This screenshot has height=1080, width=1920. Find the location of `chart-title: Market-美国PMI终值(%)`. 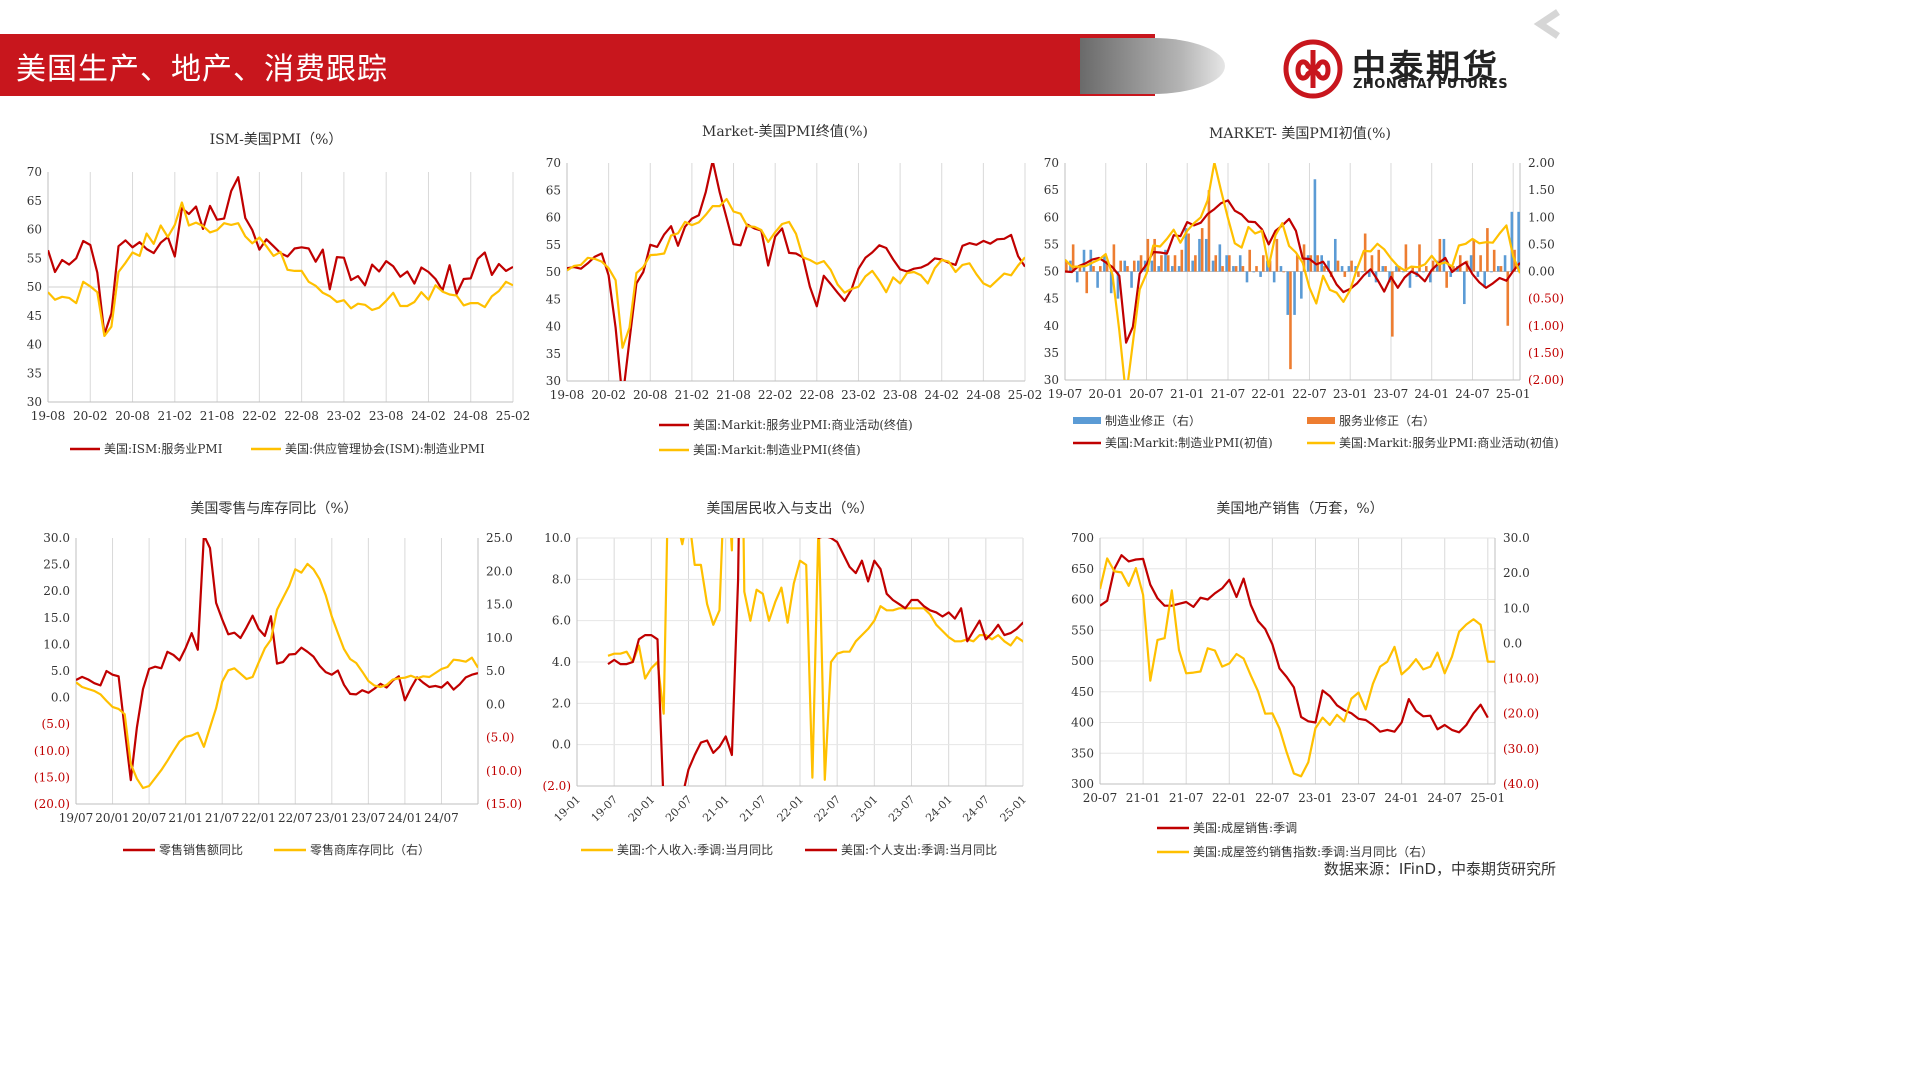

chart-title: Market-美国PMI终值(%) is located at coordinates (785, 132).